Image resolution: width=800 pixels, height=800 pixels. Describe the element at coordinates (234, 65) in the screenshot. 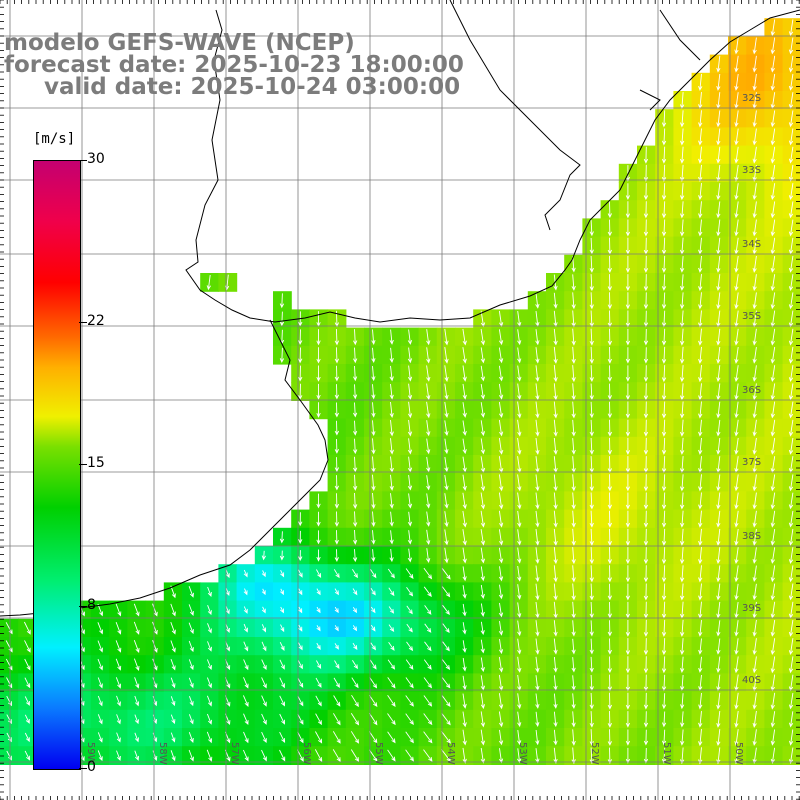

I see `forecast-date: forecast date: 2025-10-23 18:00:00` at that location.